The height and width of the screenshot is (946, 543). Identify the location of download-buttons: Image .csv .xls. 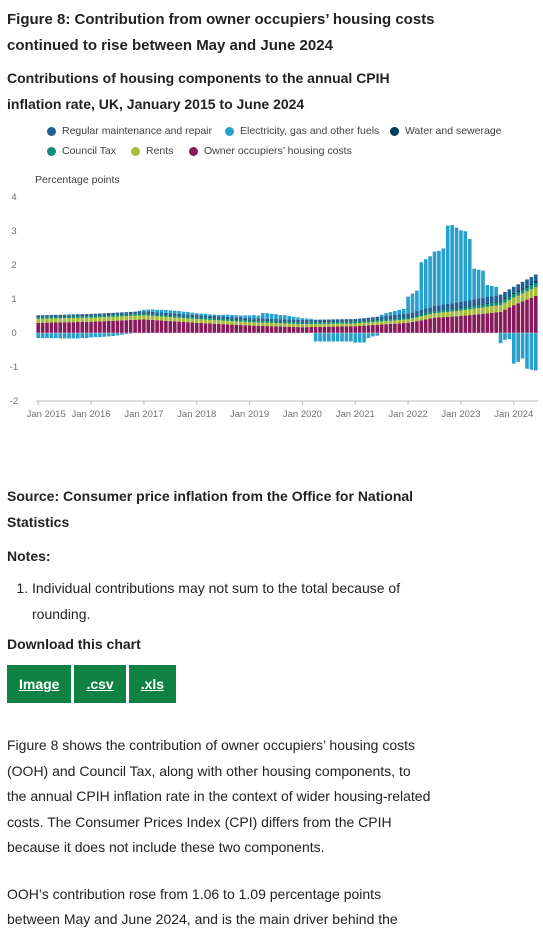
(271, 684).